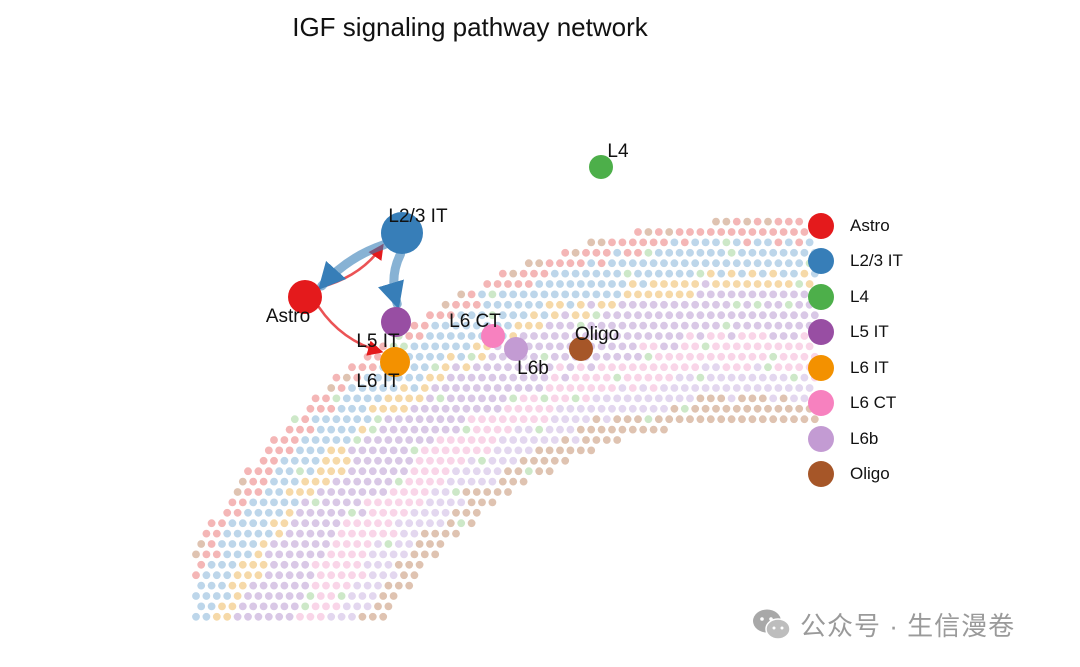 This screenshot has height=667, width=1080. I want to click on node-astro, so click(305, 297).